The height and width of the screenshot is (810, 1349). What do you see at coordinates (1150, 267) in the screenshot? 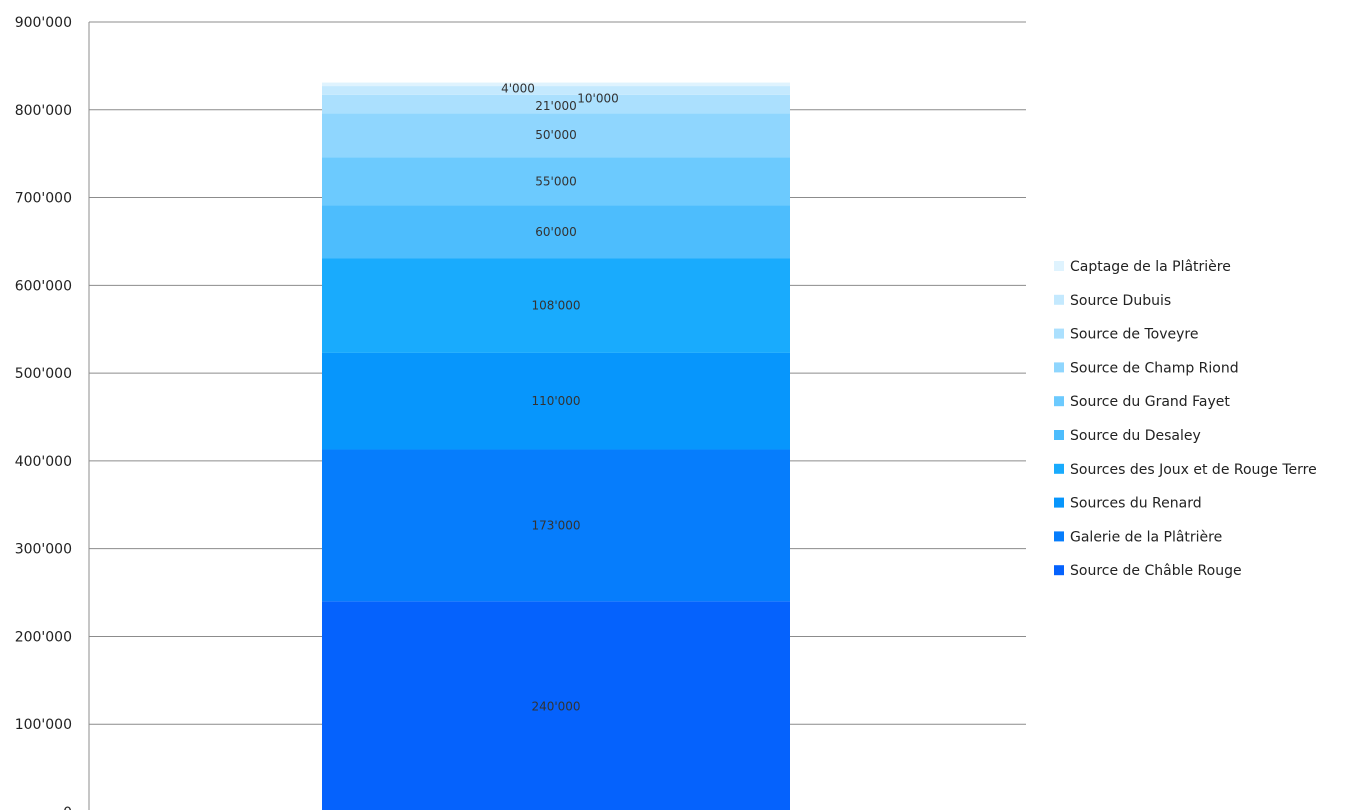
I see `legend-label: Captage de la Plâtrière` at bounding box center [1150, 267].